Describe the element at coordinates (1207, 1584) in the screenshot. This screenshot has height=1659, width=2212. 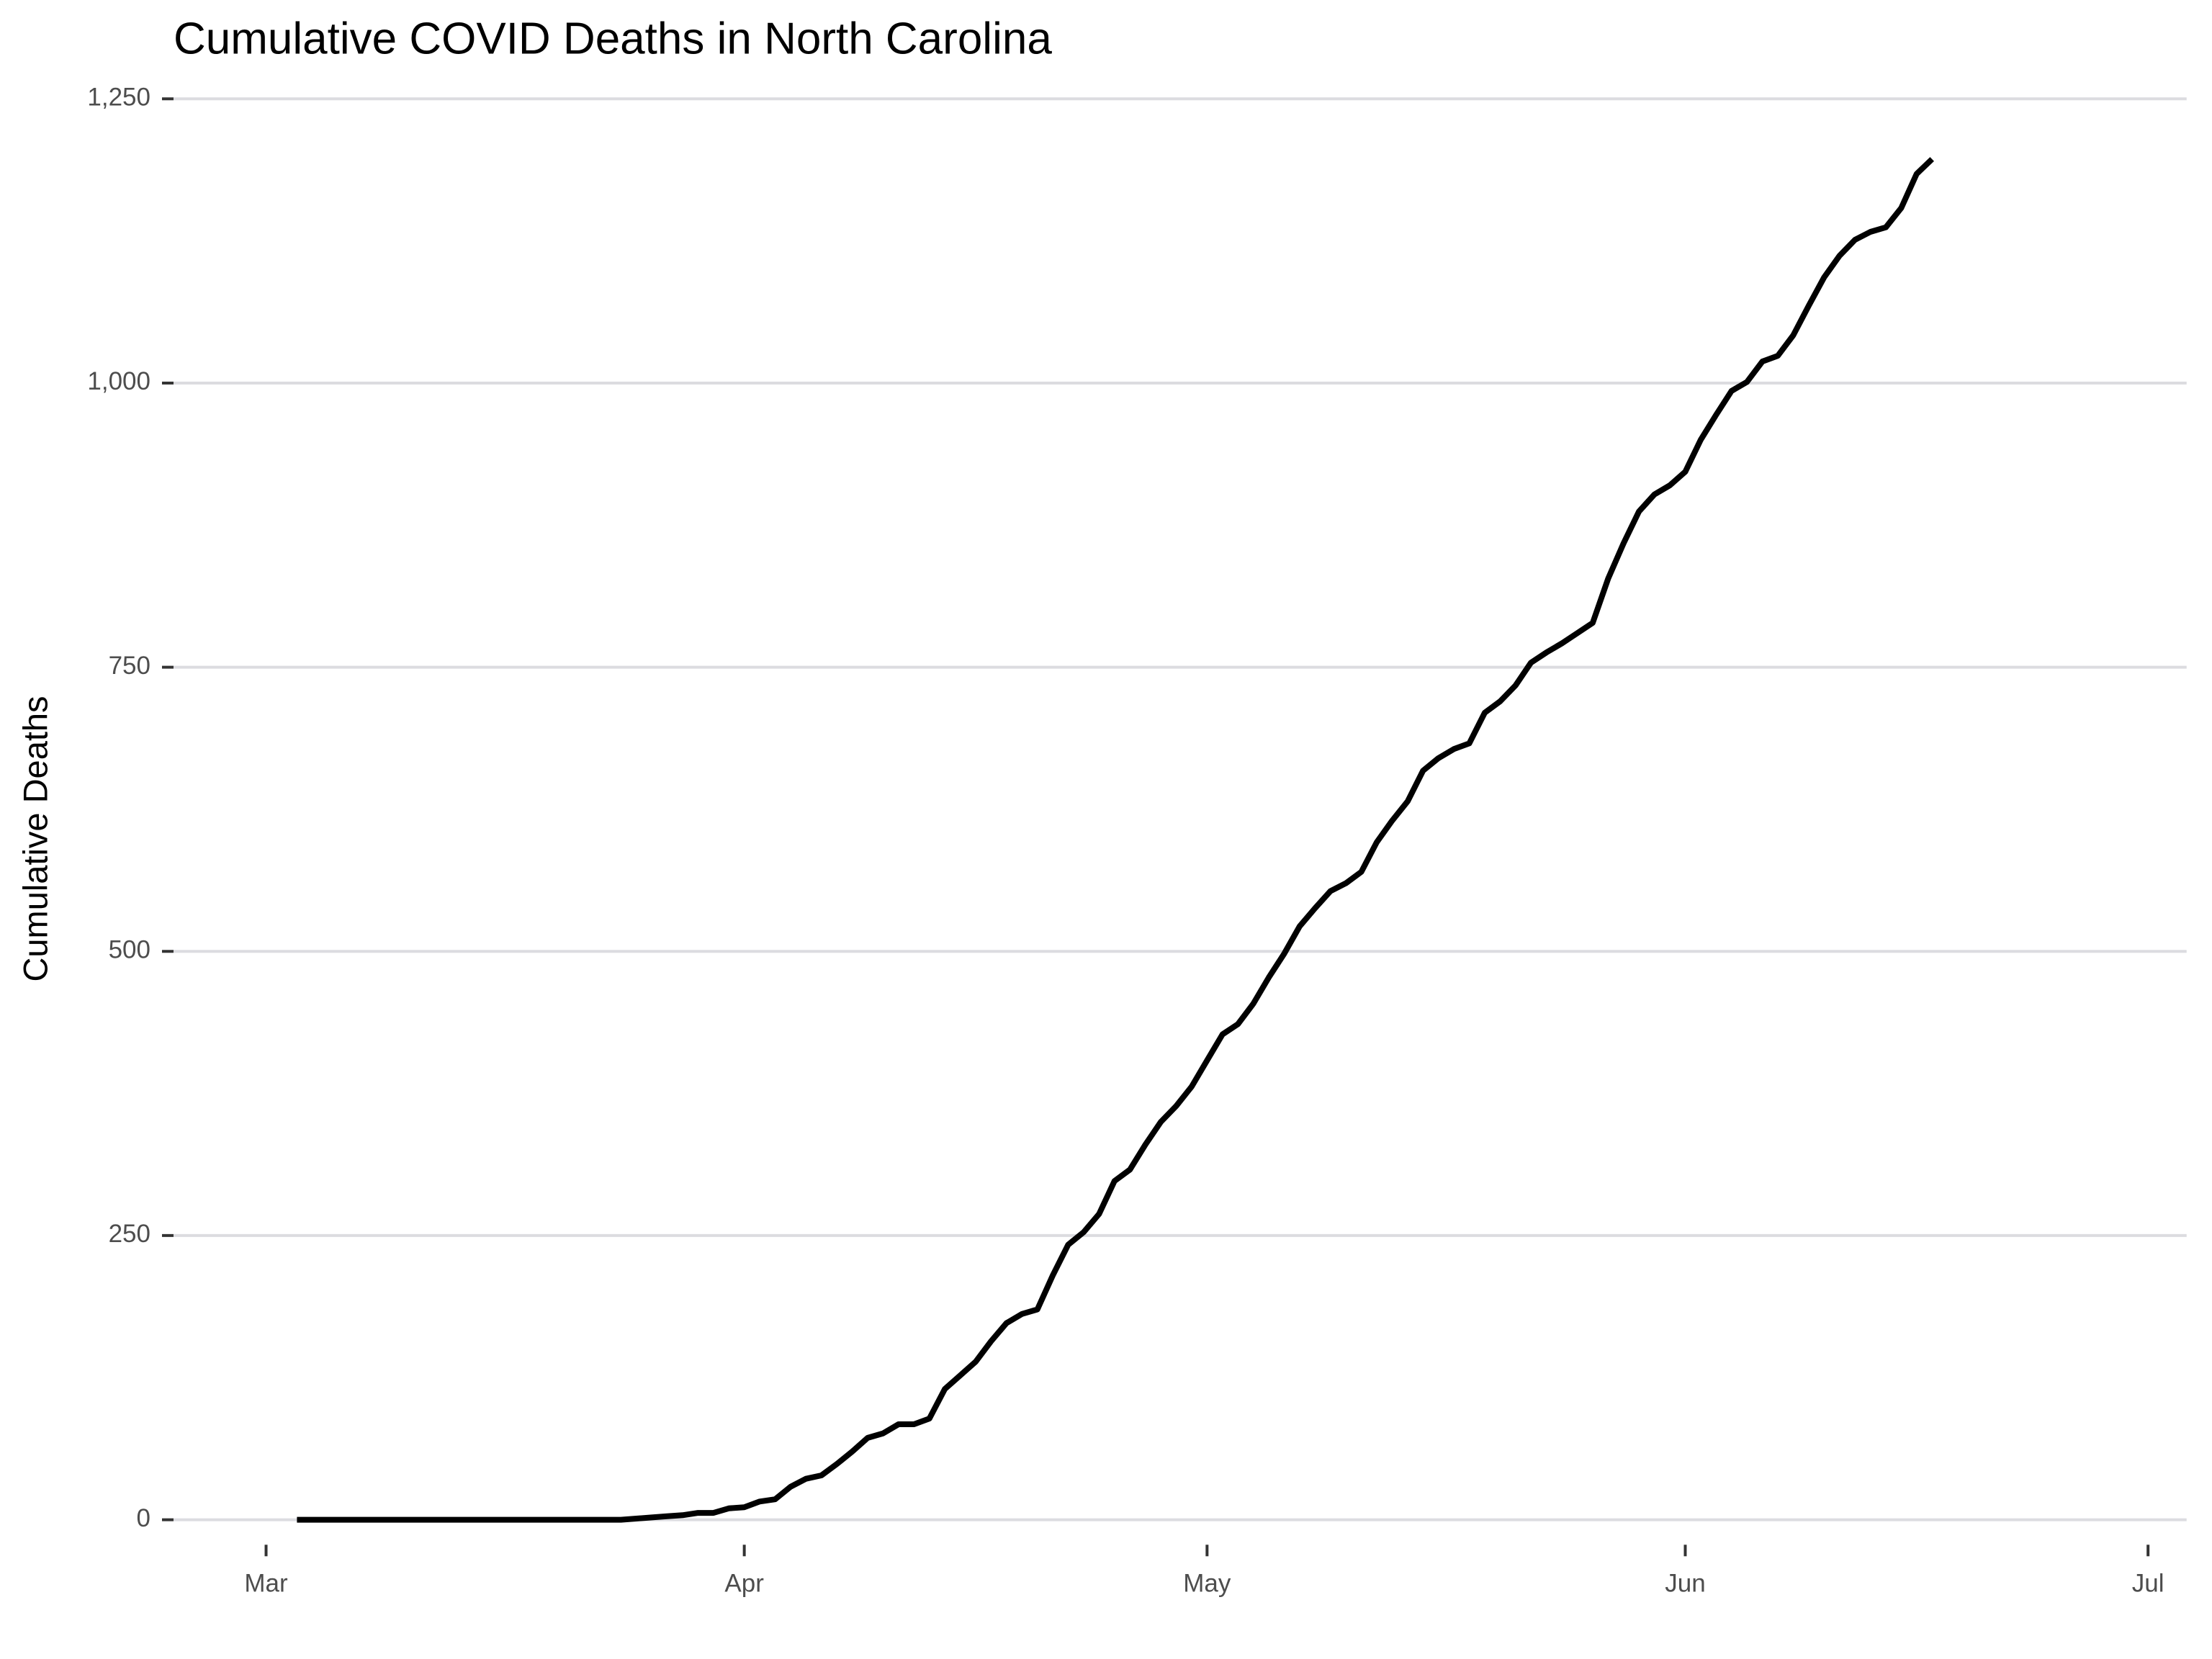
I see `x-tick-label: May` at that location.